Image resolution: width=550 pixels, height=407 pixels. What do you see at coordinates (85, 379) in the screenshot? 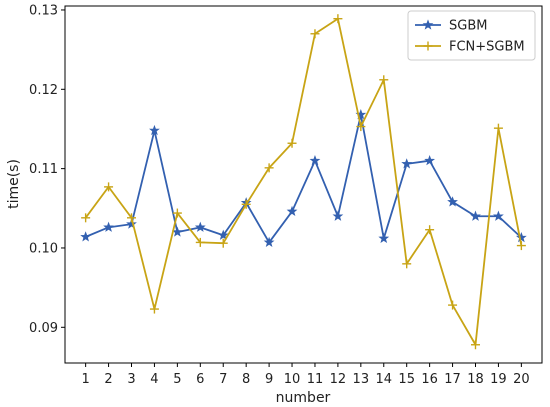
I see `x-tick-label: 1` at bounding box center [85, 379].